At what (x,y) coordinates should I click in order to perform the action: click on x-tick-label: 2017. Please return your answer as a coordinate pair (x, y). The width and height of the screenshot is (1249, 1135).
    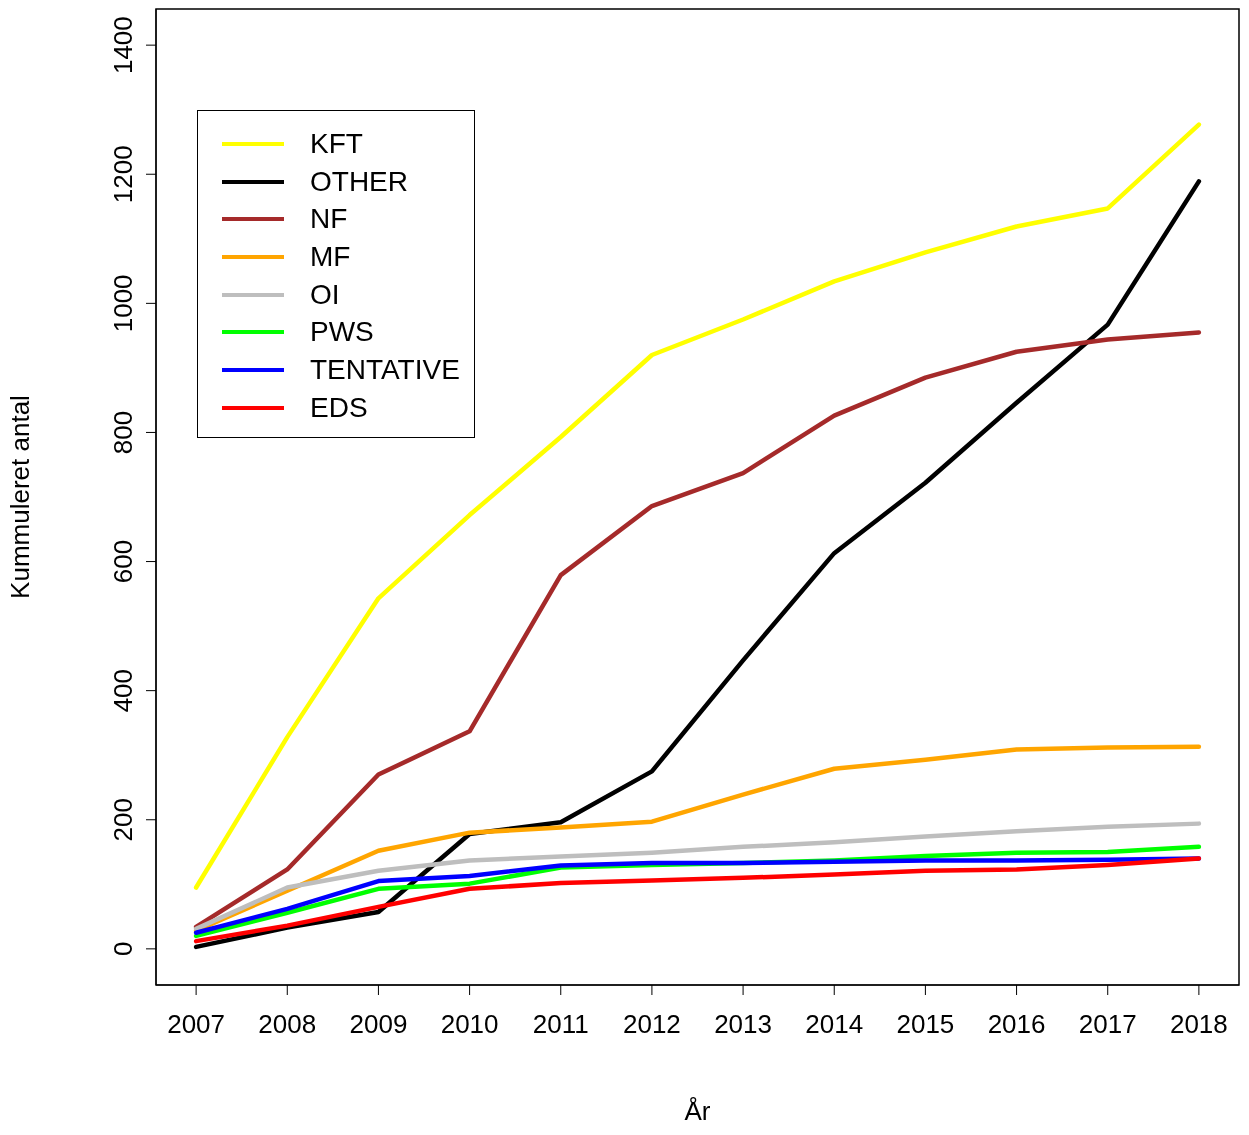
    Looking at the image, I should click on (1107, 1024).